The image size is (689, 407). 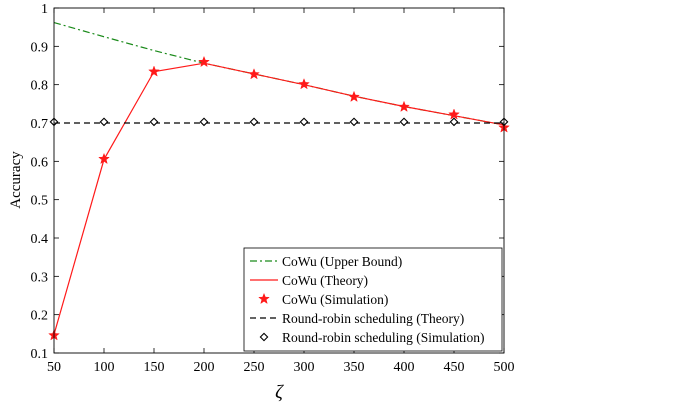 I want to click on legend-label: CoWu (Simulation), so click(x=335, y=299).